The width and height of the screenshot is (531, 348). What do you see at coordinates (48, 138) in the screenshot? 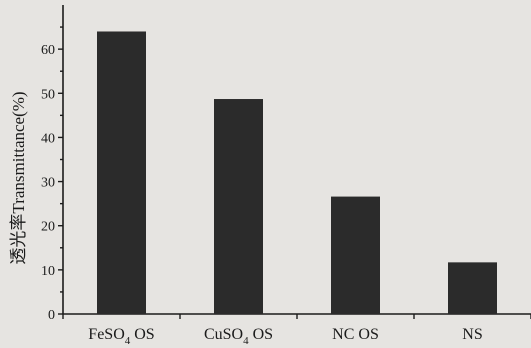
I see `y-tick-label: 40` at bounding box center [48, 138].